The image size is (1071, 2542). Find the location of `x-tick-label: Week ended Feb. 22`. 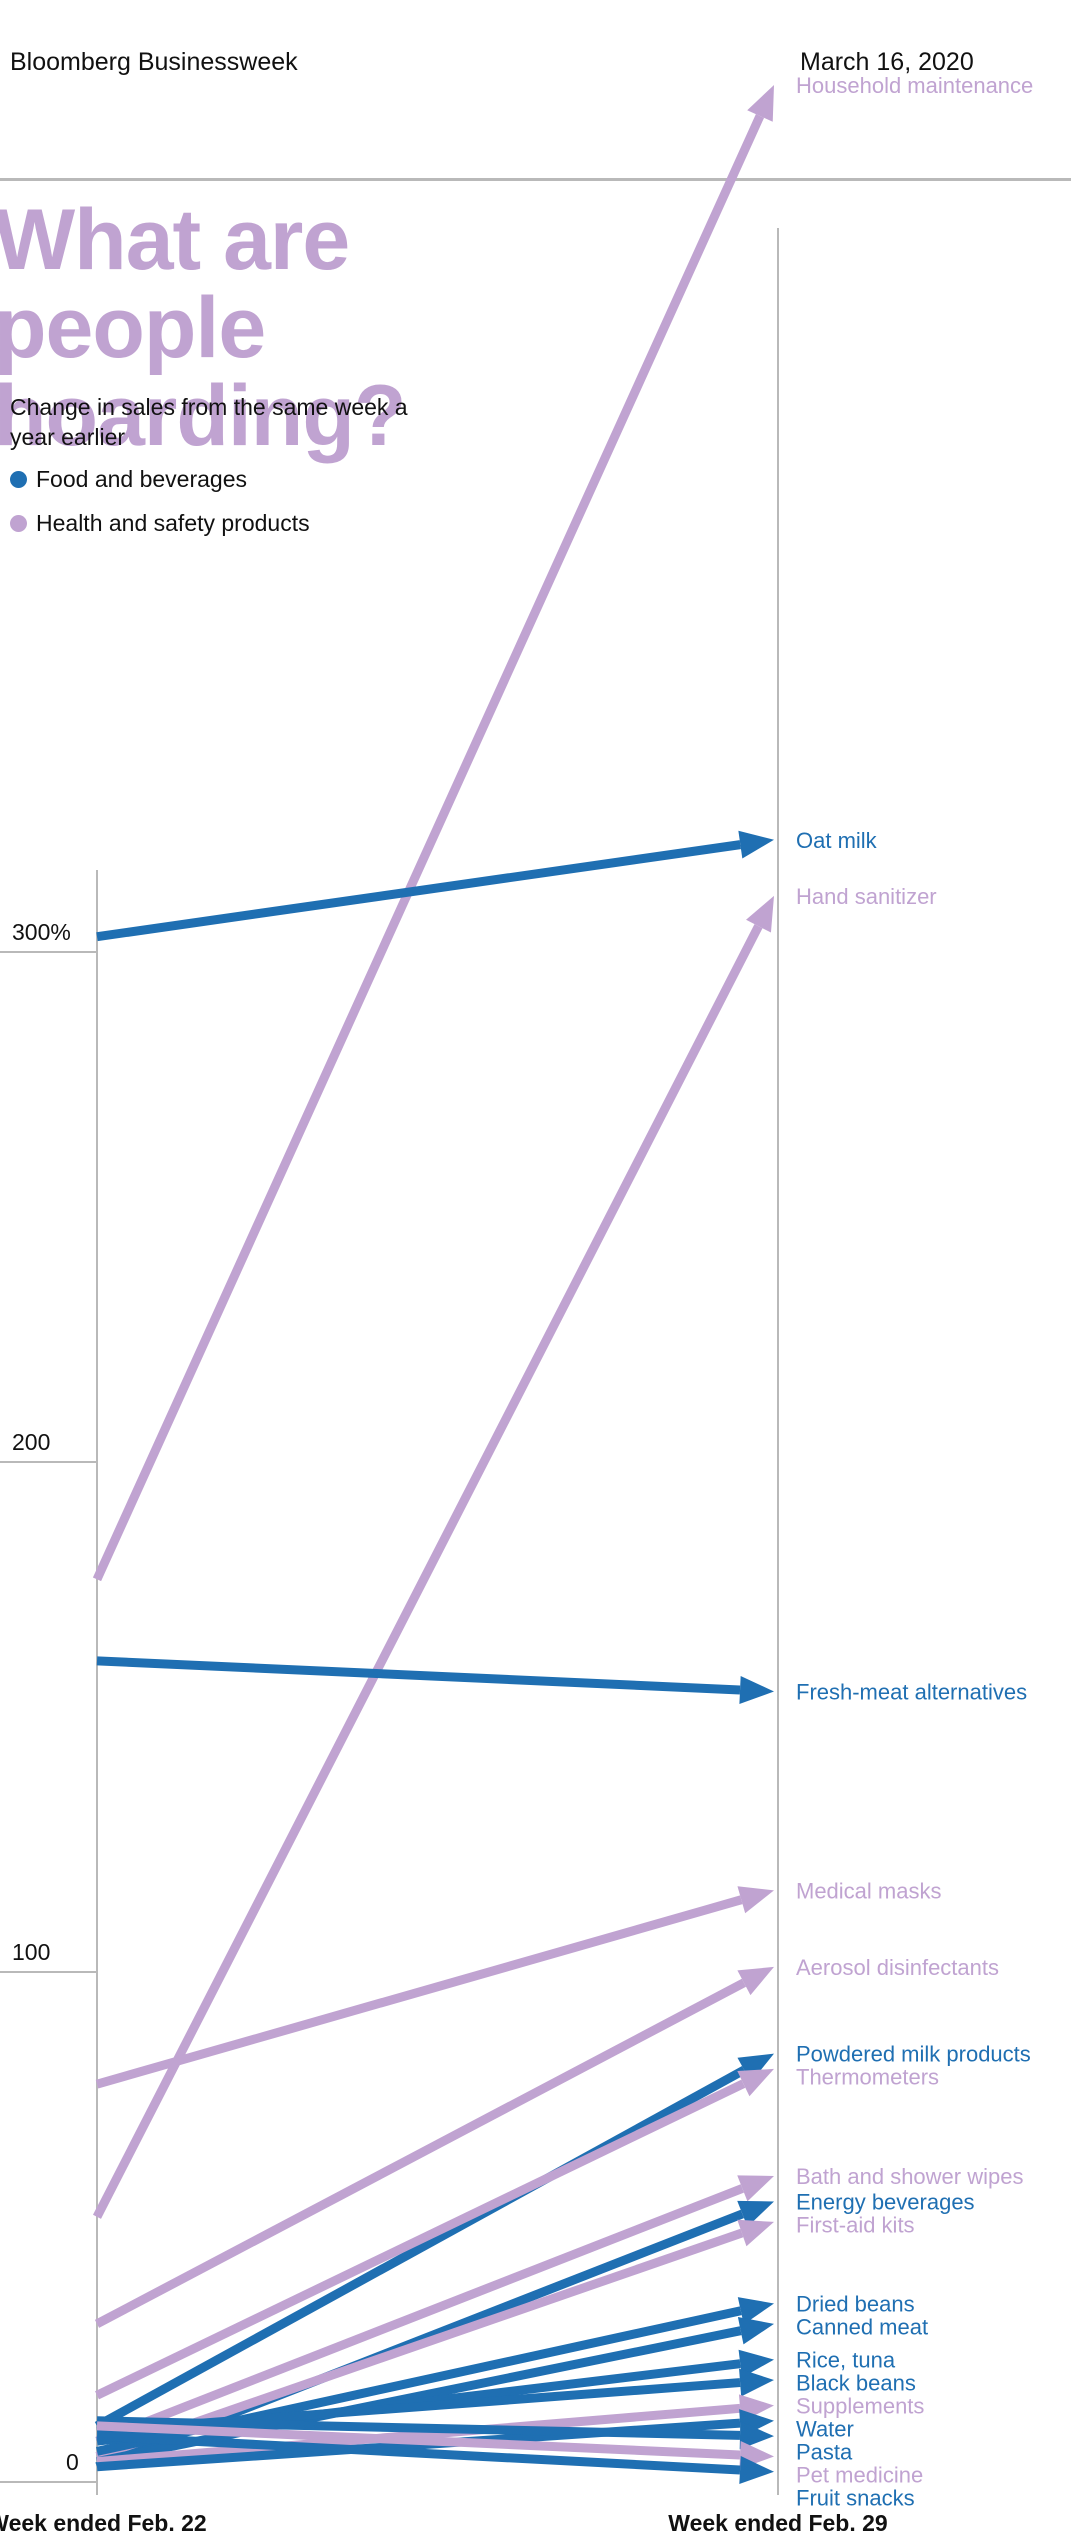

x-tick-label: Week ended Feb. 22 is located at coordinates (103, 2523).